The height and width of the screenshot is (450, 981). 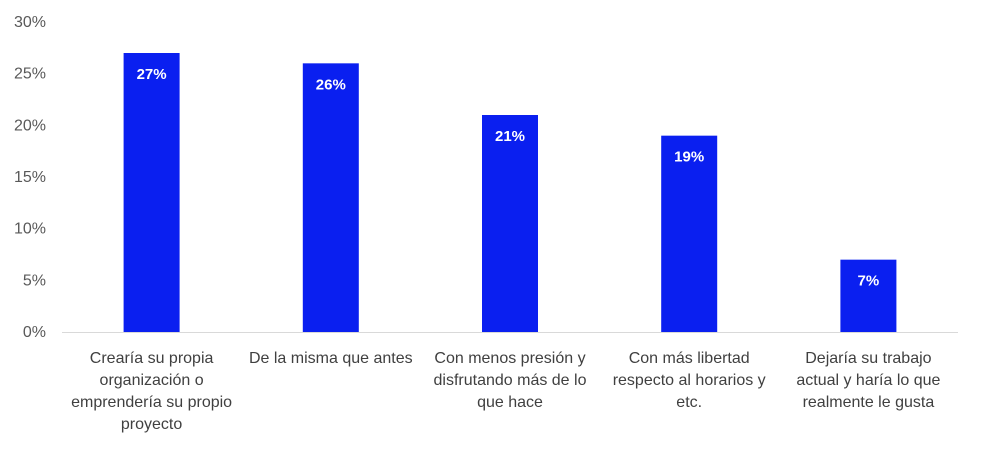 I want to click on bar-value-label: 27%, so click(x=152, y=74).